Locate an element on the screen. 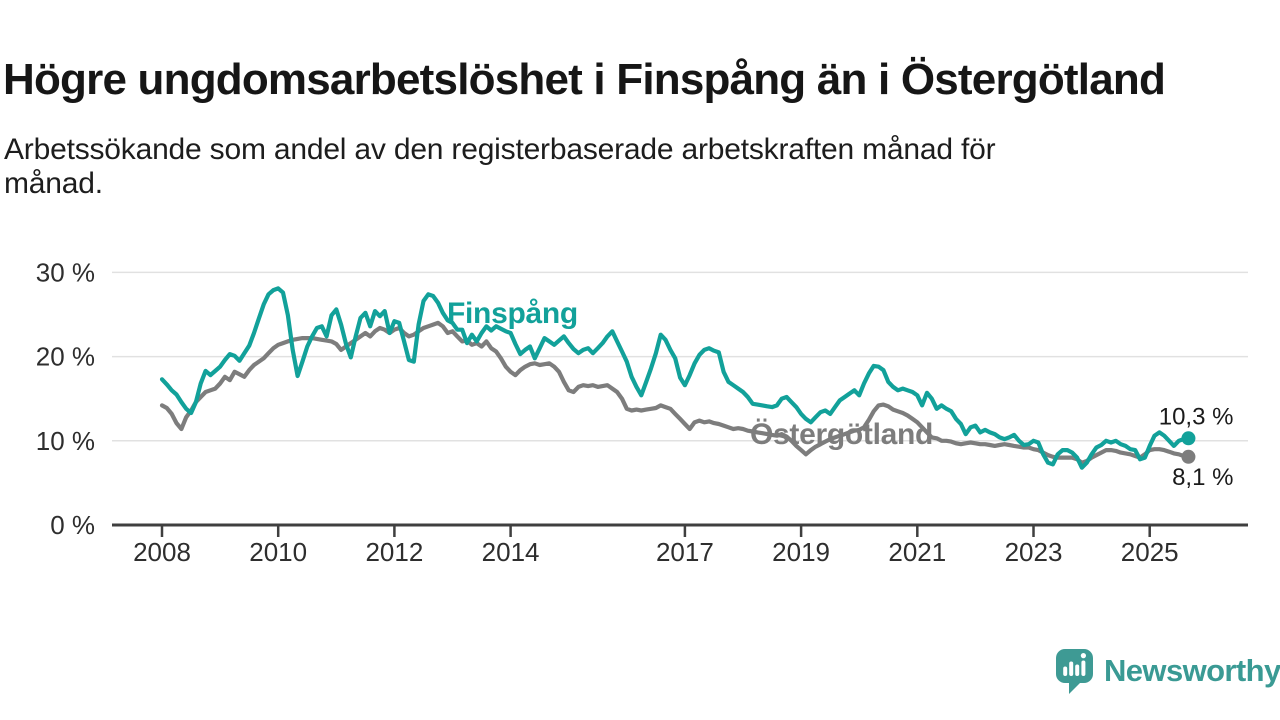  x-axis-tick-label: 2012 is located at coordinates (394, 552).